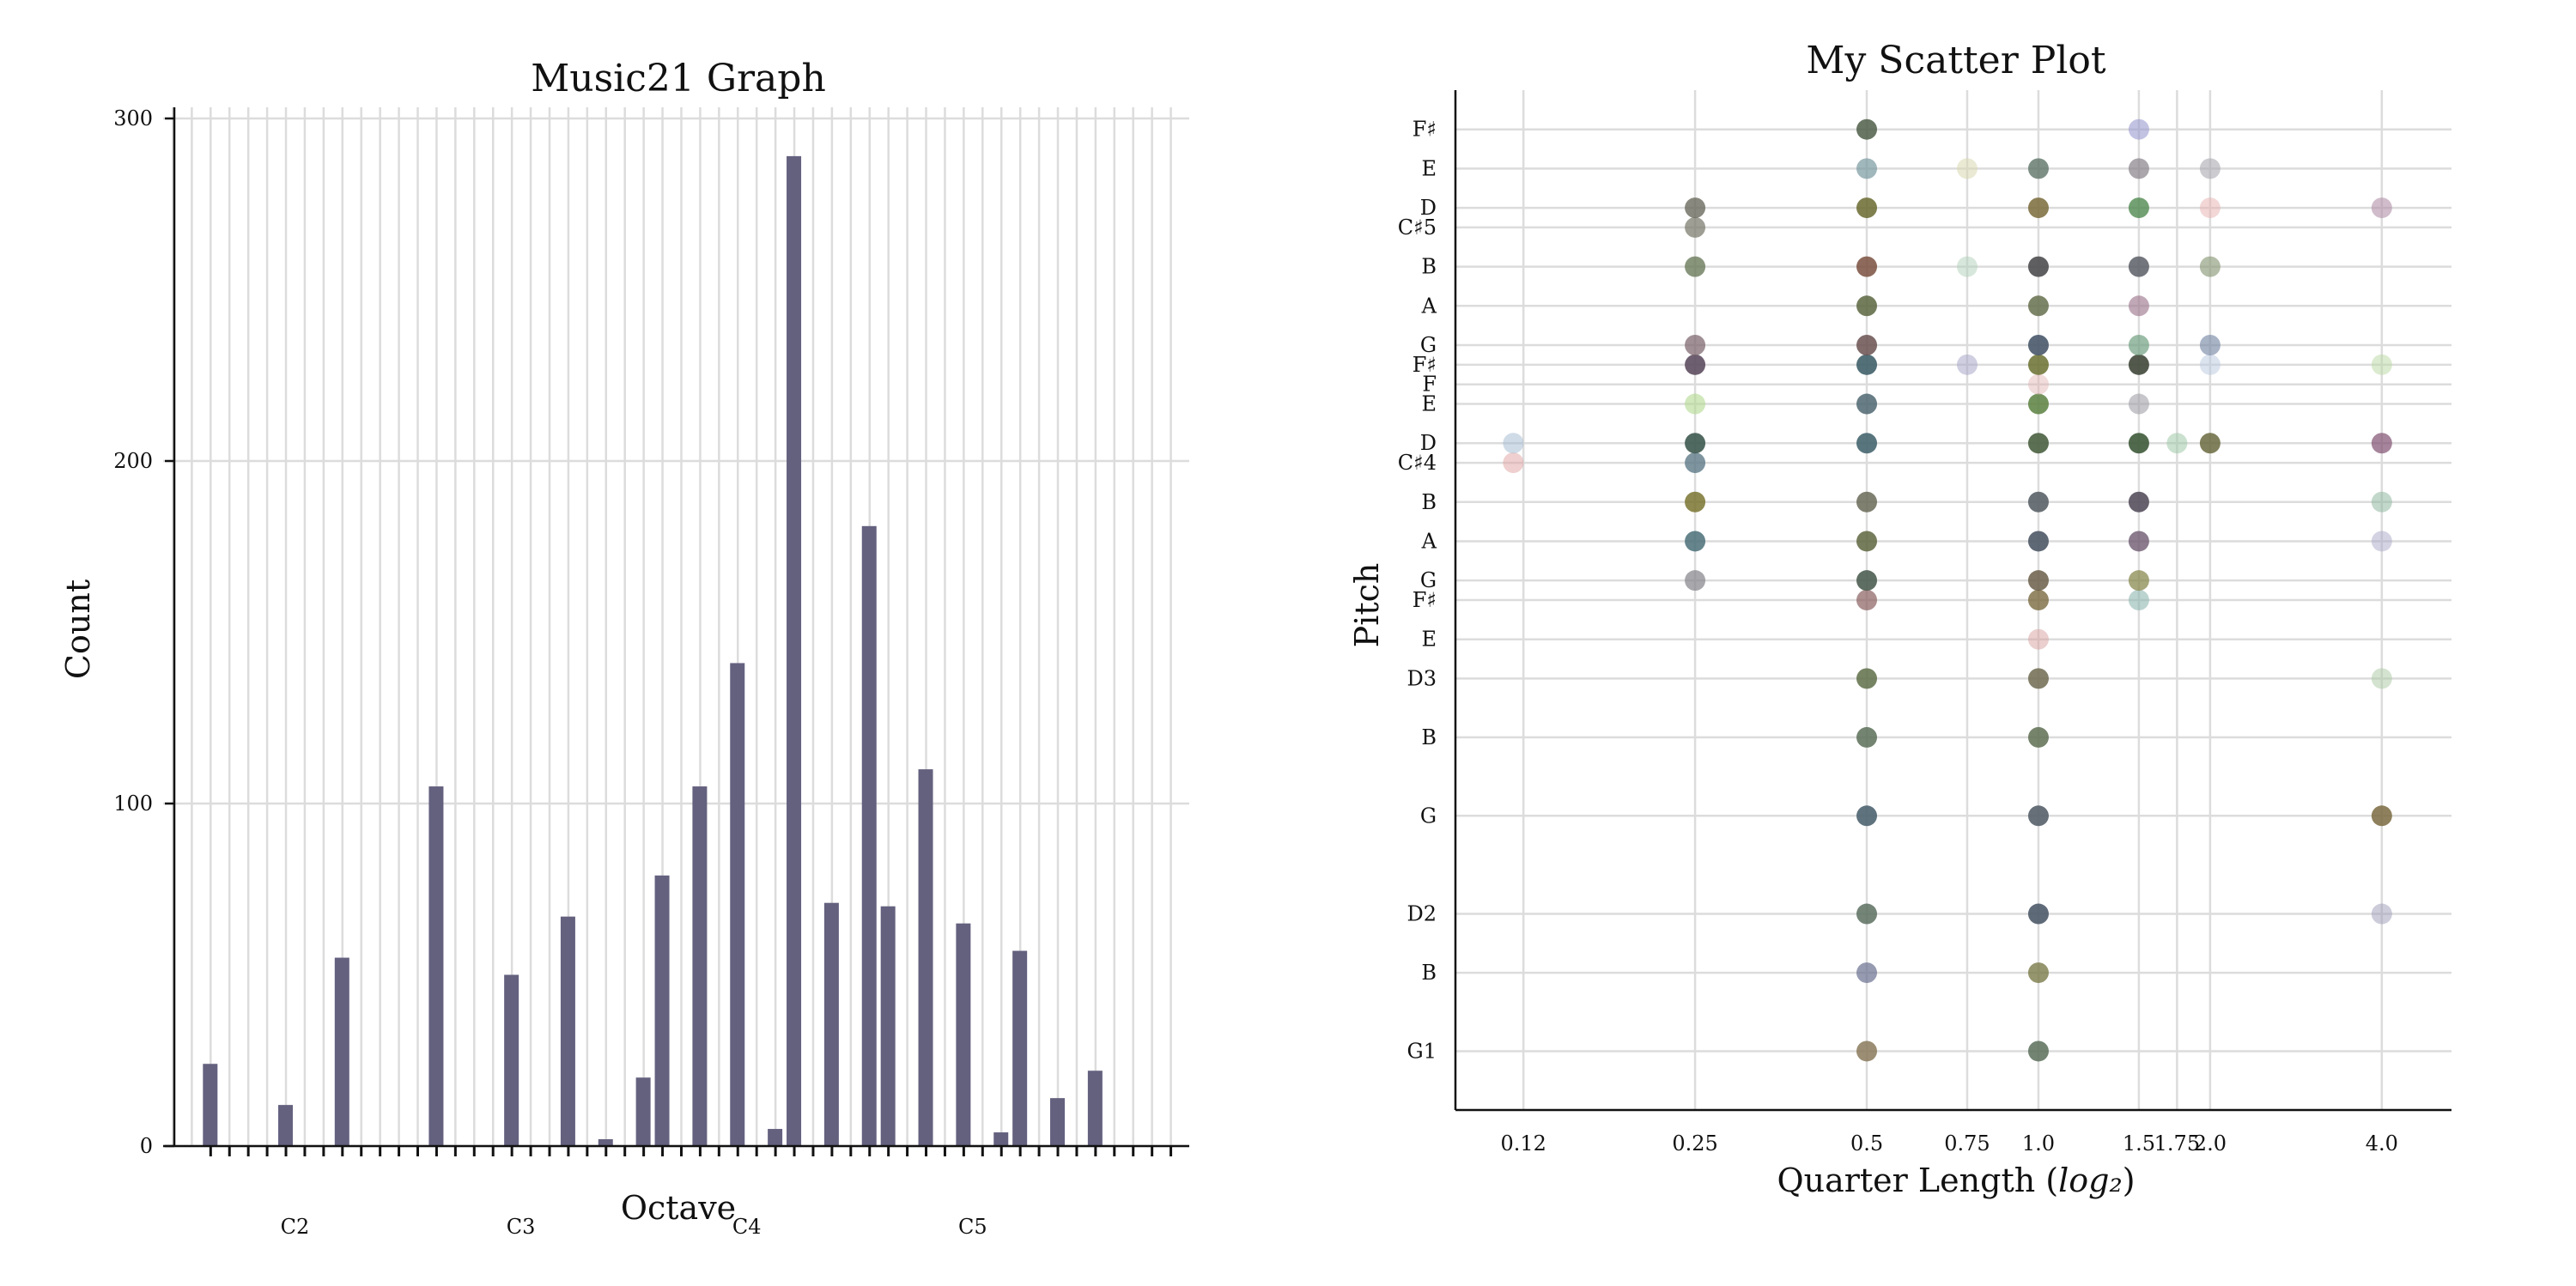 Image resolution: width=2576 pixels, height=1286 pixels. I want to click on scatter-x-tick-label: 1.75, so click(2177, 1143).